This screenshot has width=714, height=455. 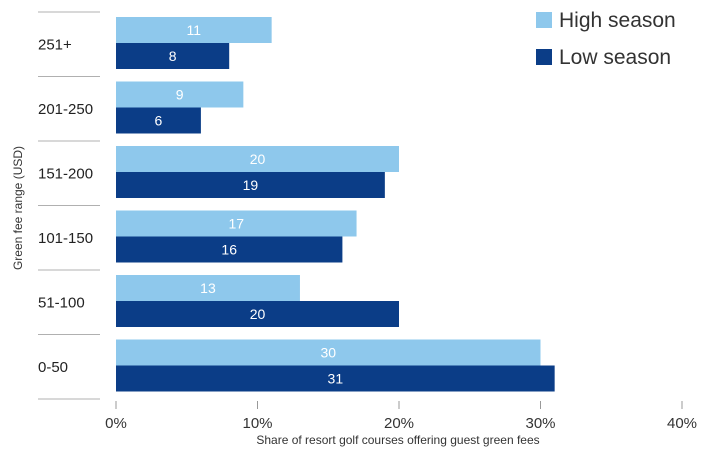 I want to click on bar-value-label: 13, so click(x=208, y=288).